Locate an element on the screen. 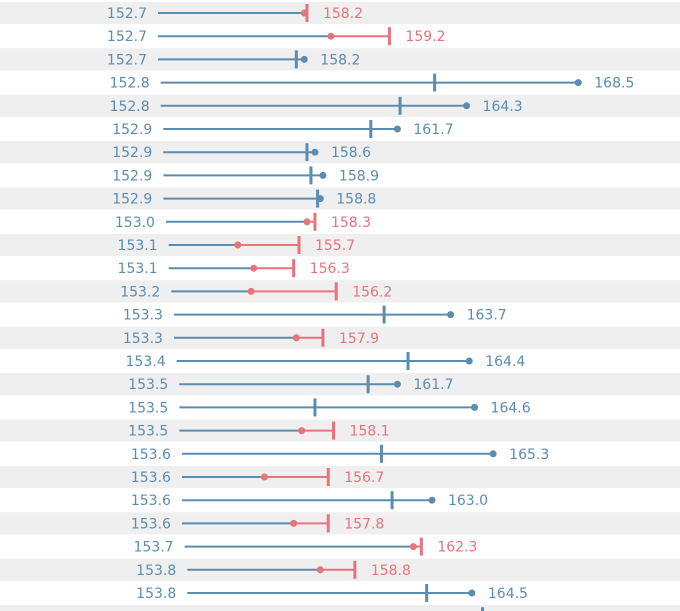  end-value-label: 158.2 is located at coordinates (340, 60).